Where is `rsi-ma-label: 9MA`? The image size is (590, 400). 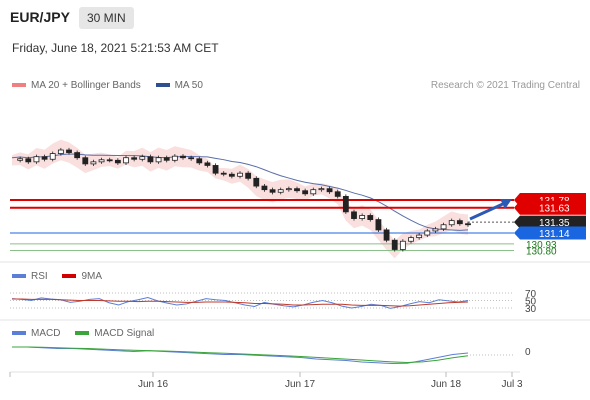 rsi-ma-label: 9MA is located at coordinates (92, 276).